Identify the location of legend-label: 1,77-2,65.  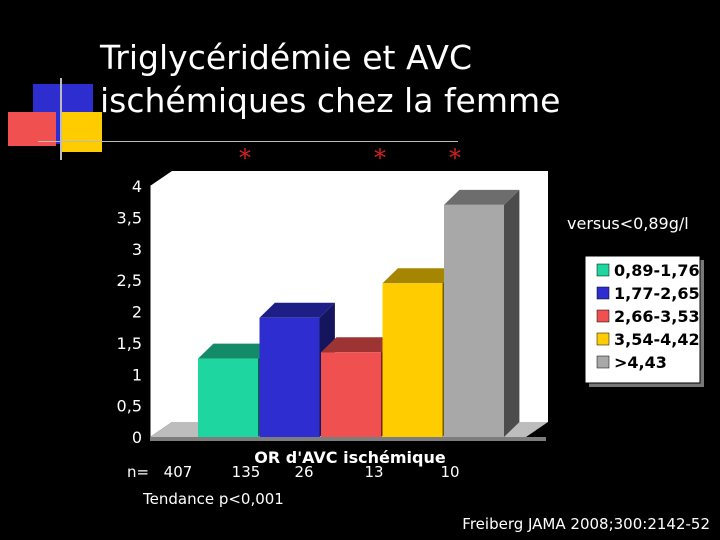
(657, 293).